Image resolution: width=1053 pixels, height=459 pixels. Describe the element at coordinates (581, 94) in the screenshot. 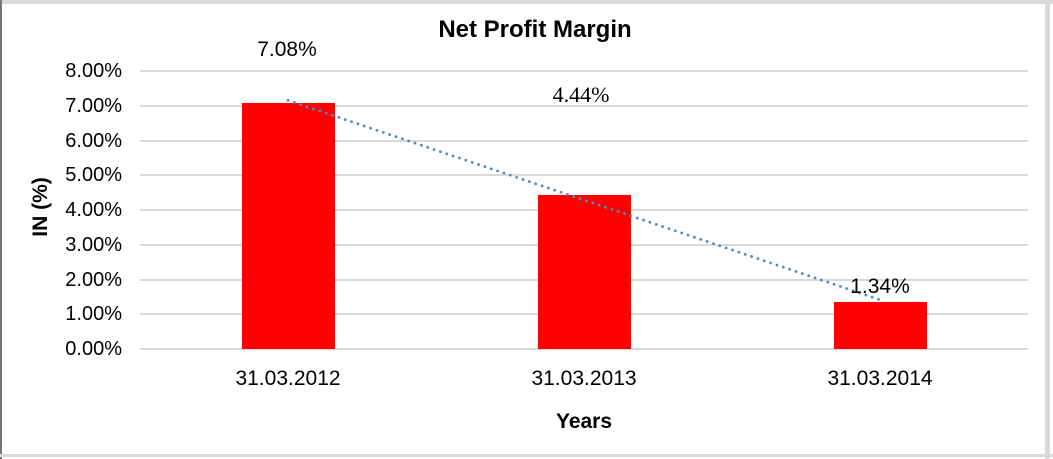

I see `data-label-2013: 4.44%` at that location.